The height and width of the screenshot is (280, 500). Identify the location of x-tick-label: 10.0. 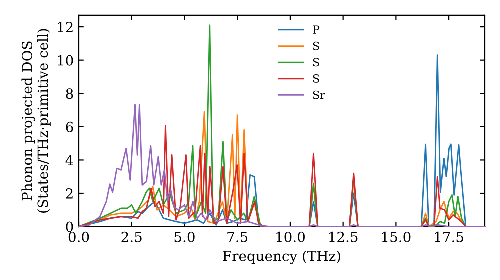
(290, 237).